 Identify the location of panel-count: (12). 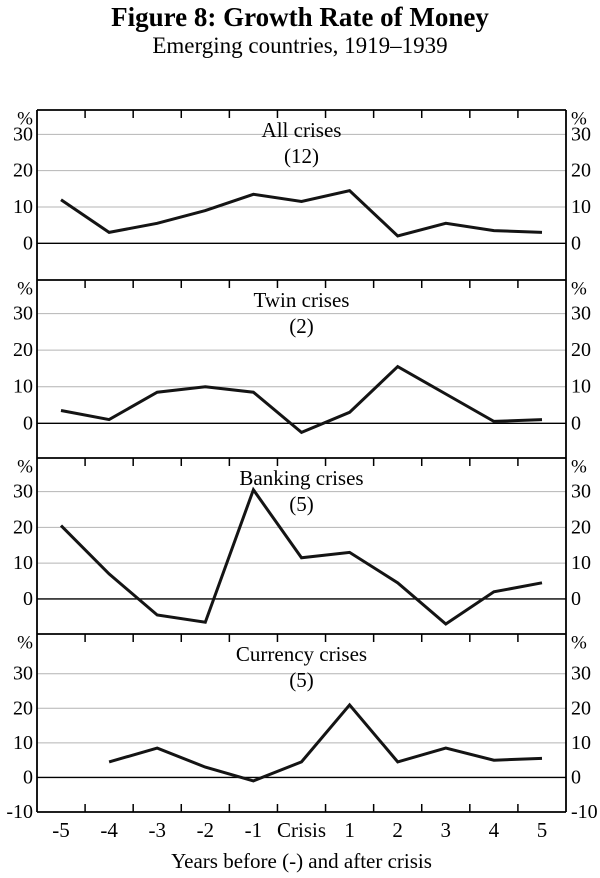
(301, 156).